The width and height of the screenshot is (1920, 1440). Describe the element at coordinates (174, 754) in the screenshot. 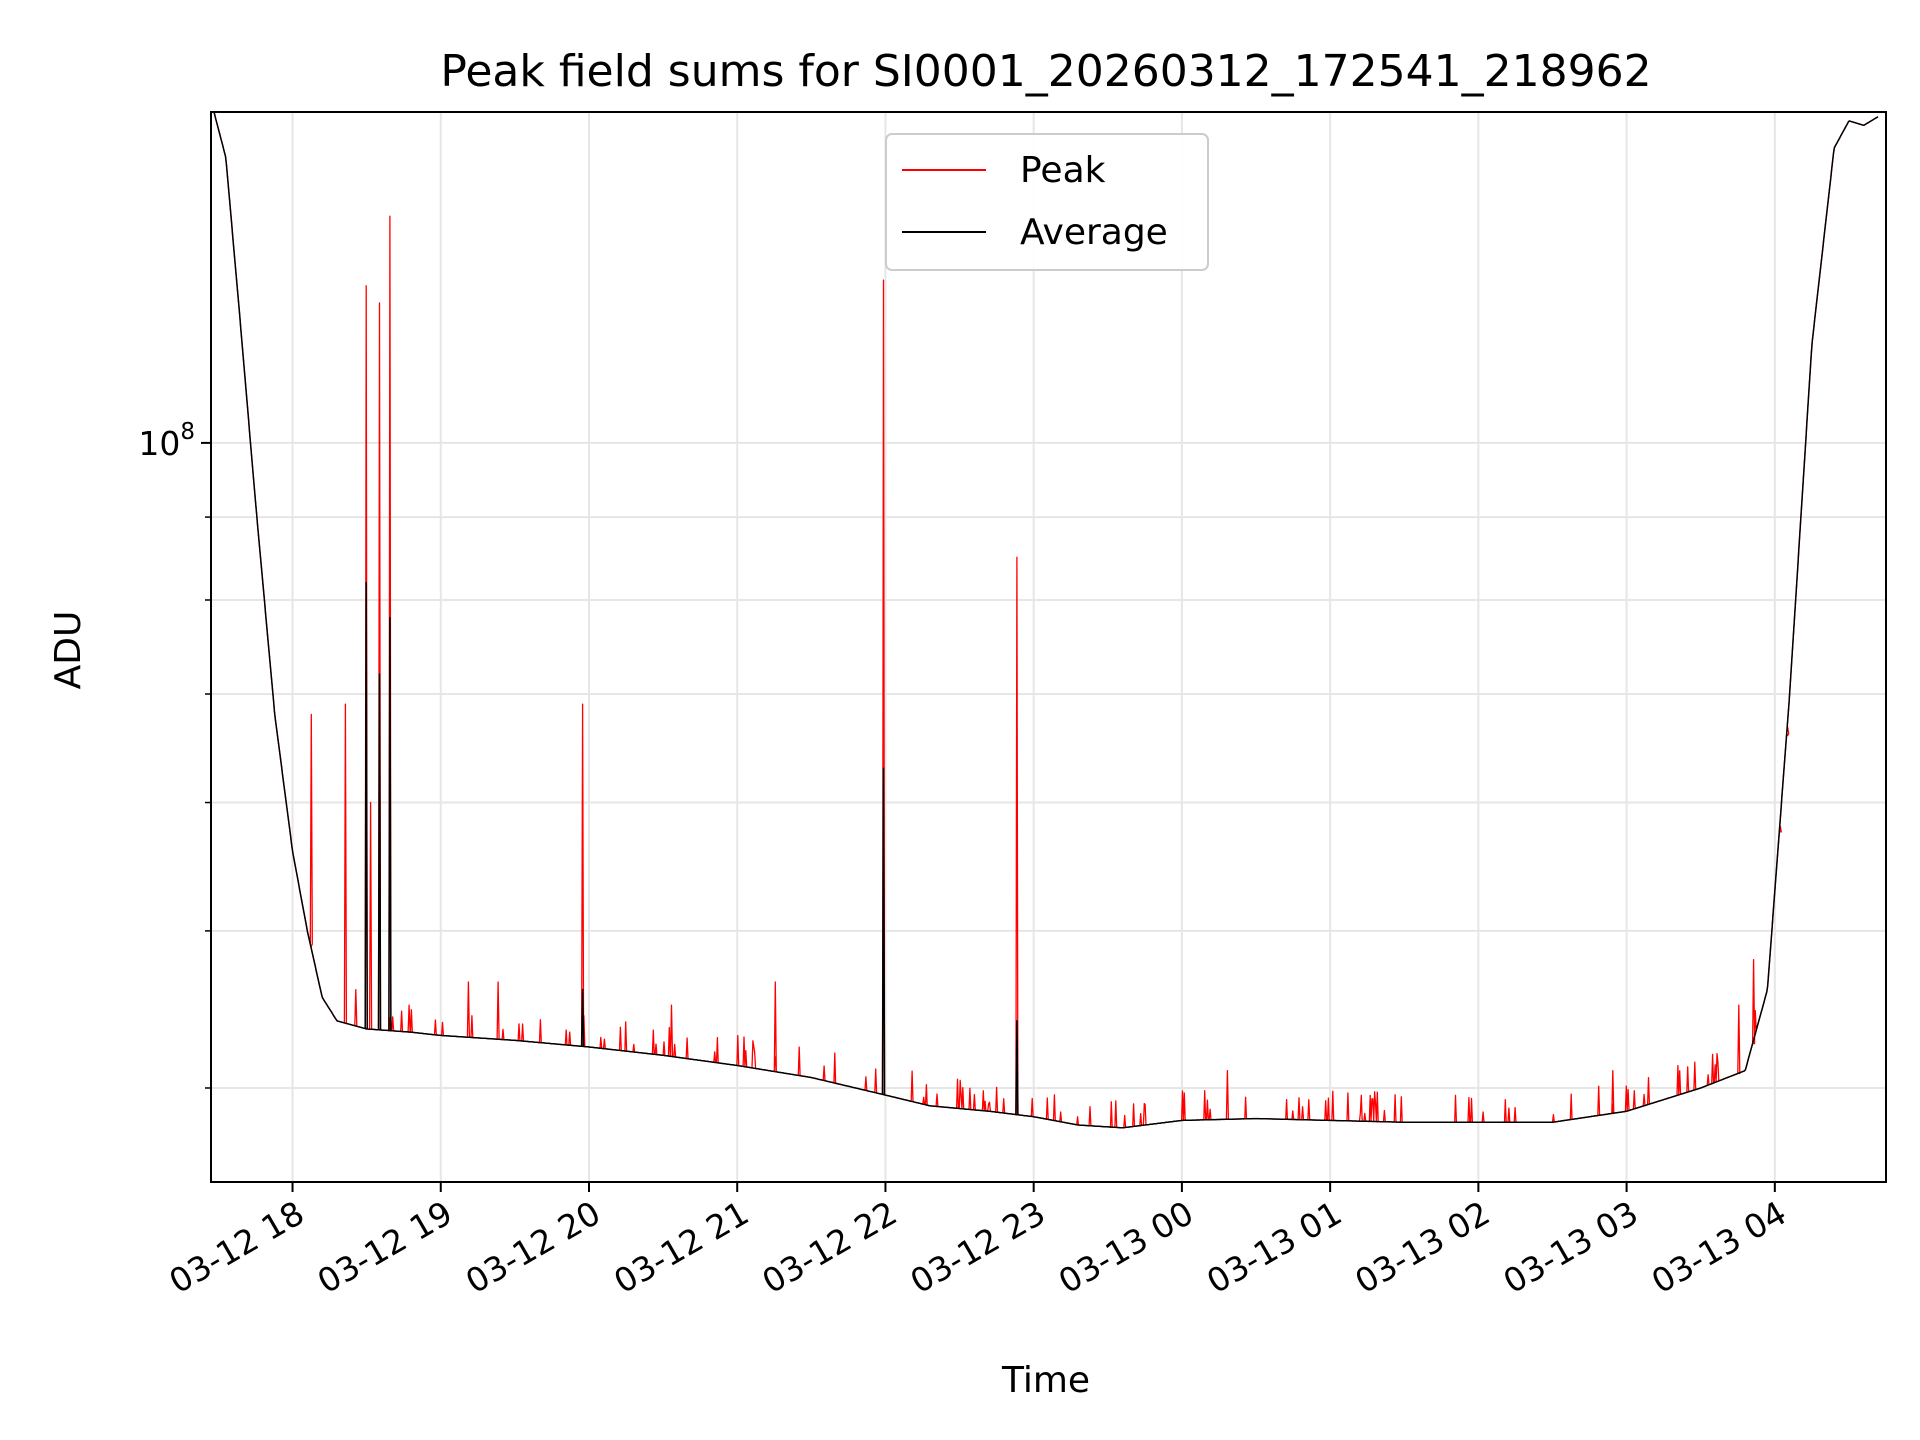

I see `y-axis-ticks: 108` at that location.